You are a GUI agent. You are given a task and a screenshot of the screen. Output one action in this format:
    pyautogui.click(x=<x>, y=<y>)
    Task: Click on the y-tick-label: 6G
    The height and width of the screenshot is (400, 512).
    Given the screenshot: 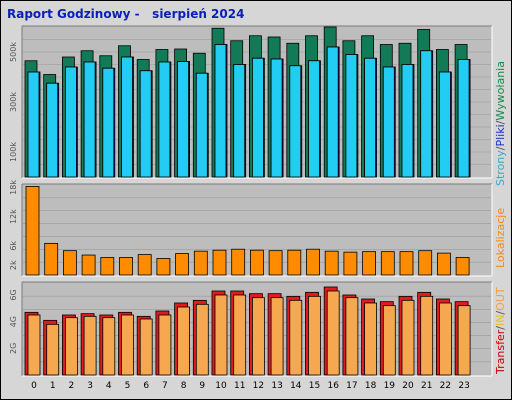 What is the action you would take?
    pyautogui.click(x=13, y=294)
    